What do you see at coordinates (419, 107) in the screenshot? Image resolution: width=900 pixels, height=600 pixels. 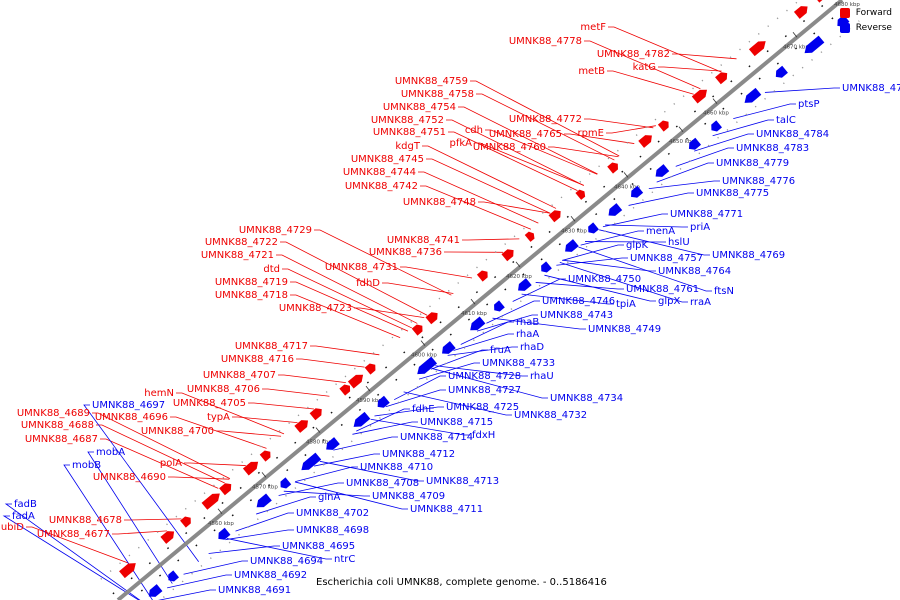 I see `forward-gene-label: UMNK88_4754` at bounding box center [419, 107].